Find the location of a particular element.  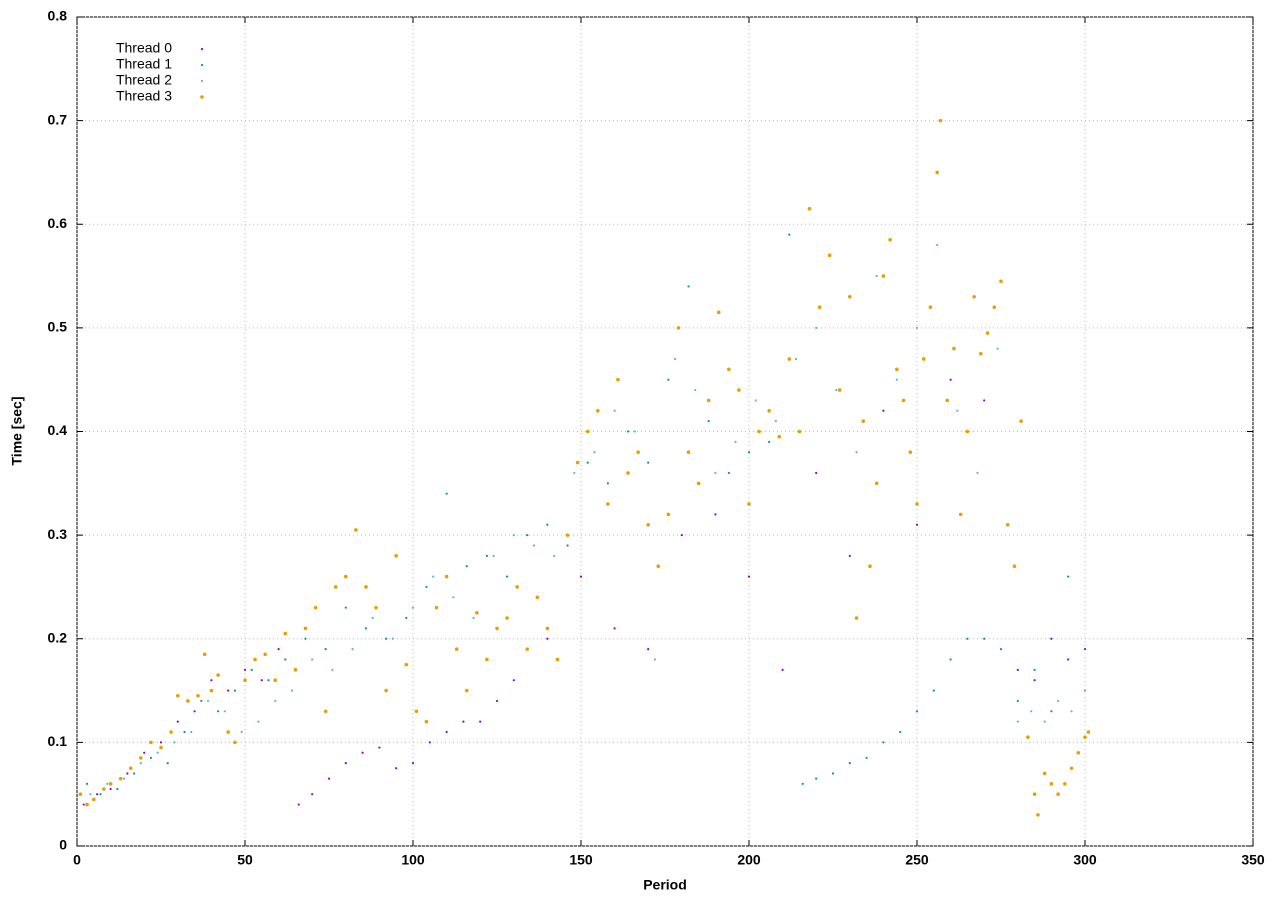

y-tick-label: 0.6 is located at coordinates (58, 223).